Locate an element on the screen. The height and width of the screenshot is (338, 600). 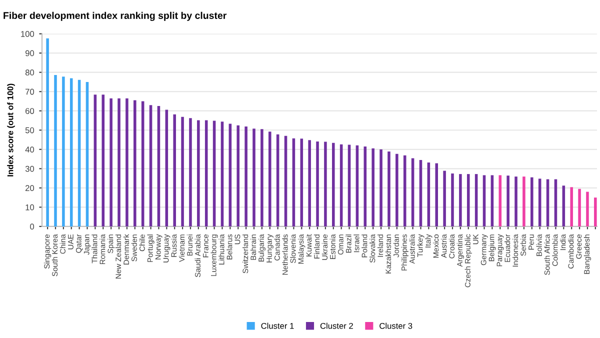
y-tick-label: 80 is located at coordinates (29, 73).